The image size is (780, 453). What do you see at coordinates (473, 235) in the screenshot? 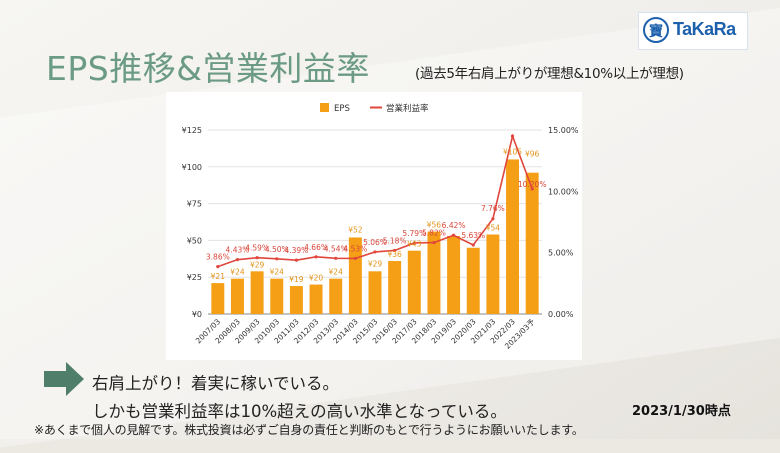
I see `margin-value-label: 5.63%` at bounding box center [473, 235].